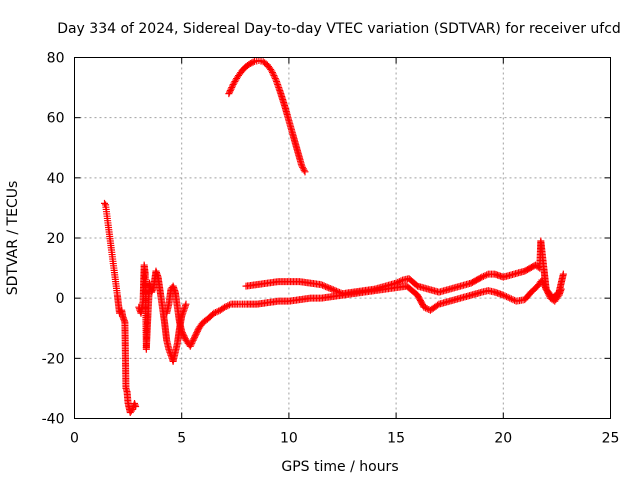 This screenshot has height=480, width=640. What do you see at coordinates (60, 299) in the screenshot?
I see `y-tick-label: 0` at bounding box center [60, 299].